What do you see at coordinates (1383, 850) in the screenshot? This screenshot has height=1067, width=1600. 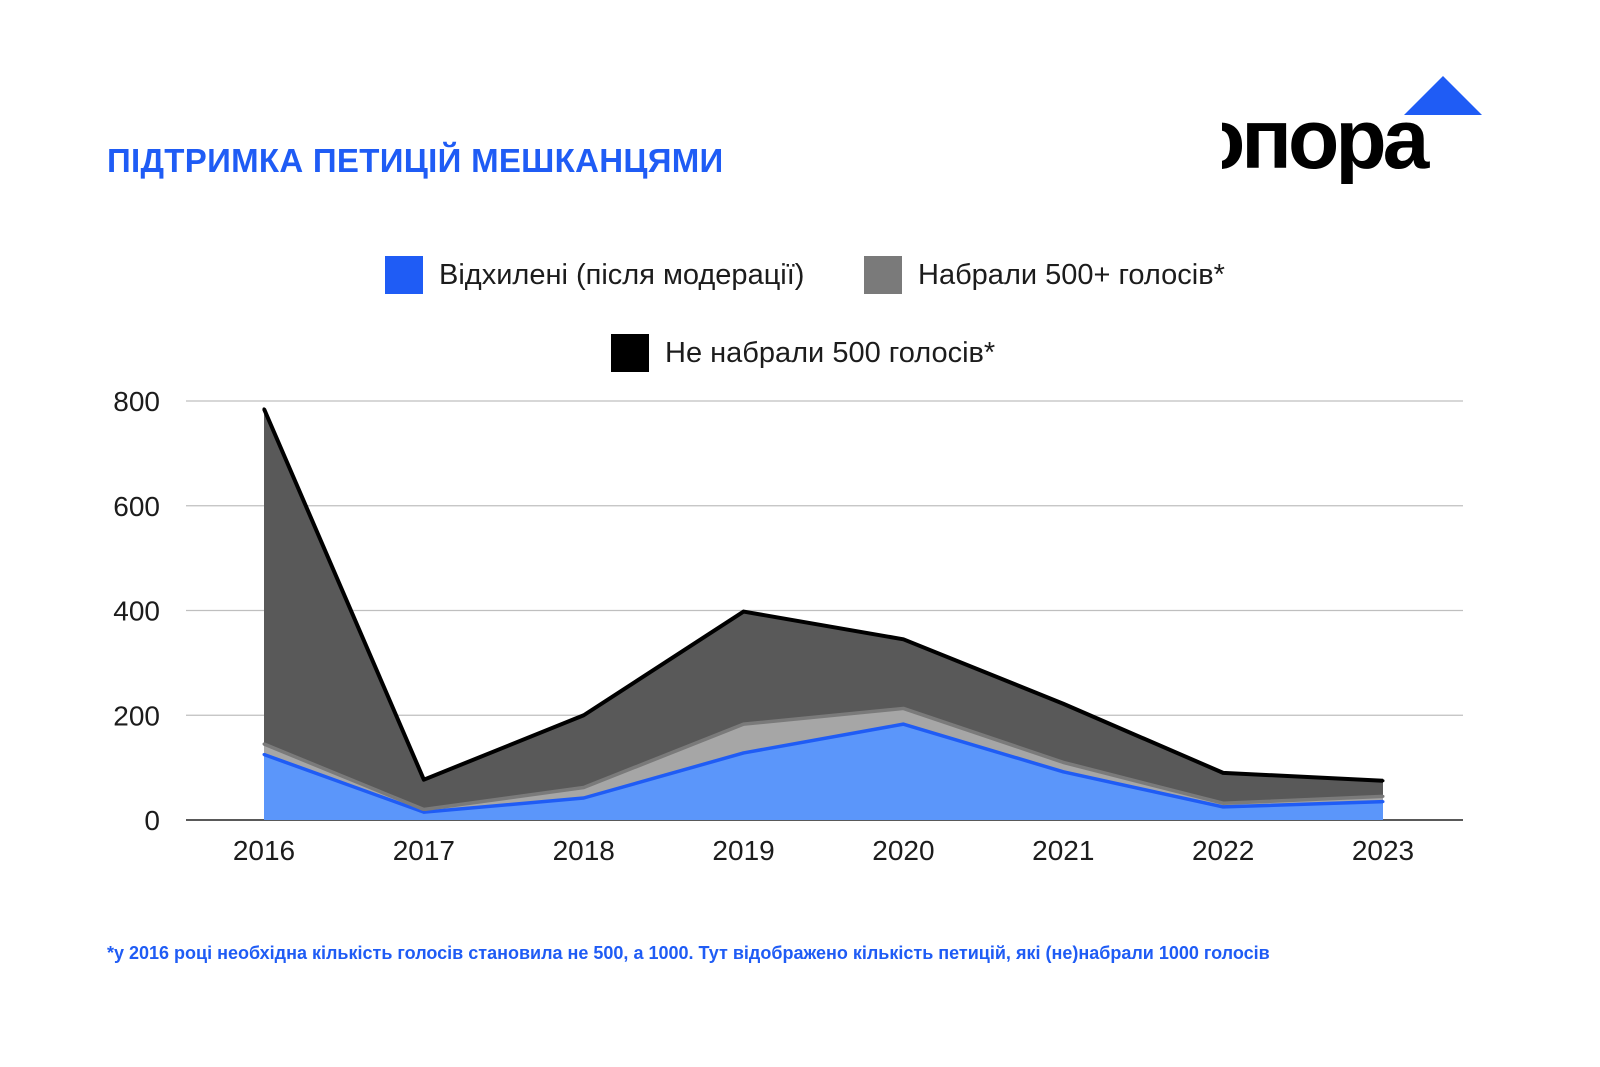 I see `x-tick-label-2023: 2023` at bounding box center [1383, 850].